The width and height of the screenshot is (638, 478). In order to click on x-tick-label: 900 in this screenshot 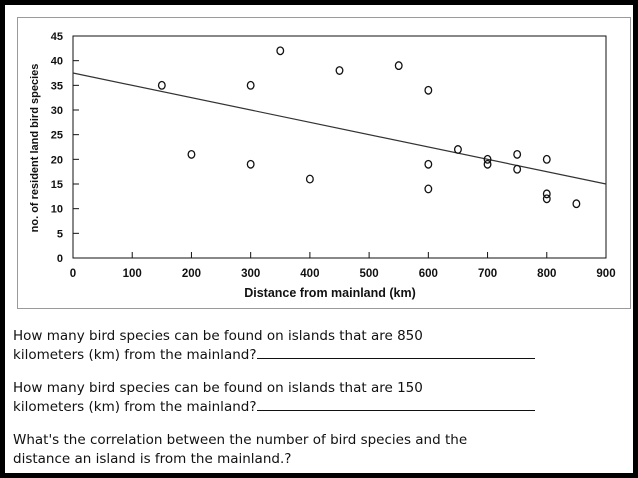, I will do `click(605, 274)`.